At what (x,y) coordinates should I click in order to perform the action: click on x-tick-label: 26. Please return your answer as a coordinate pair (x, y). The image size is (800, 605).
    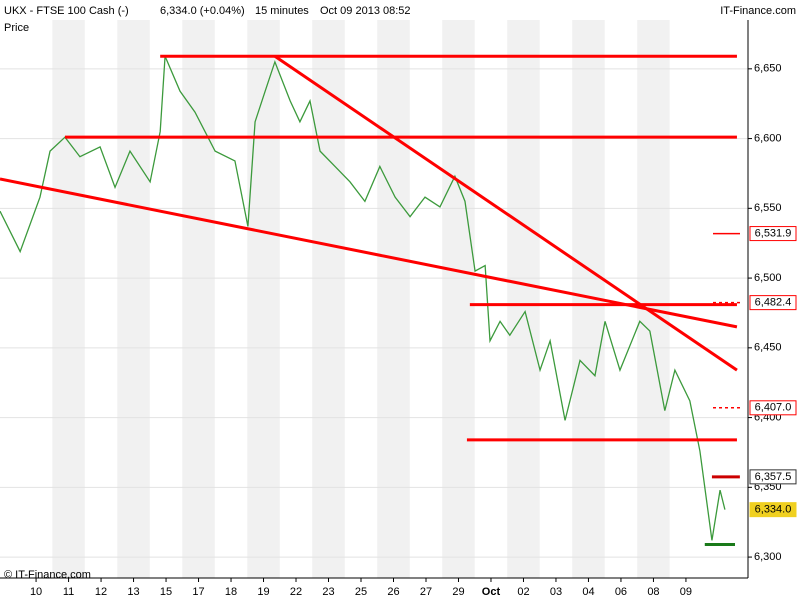
    Looking at the image, I should click on (393, 592).